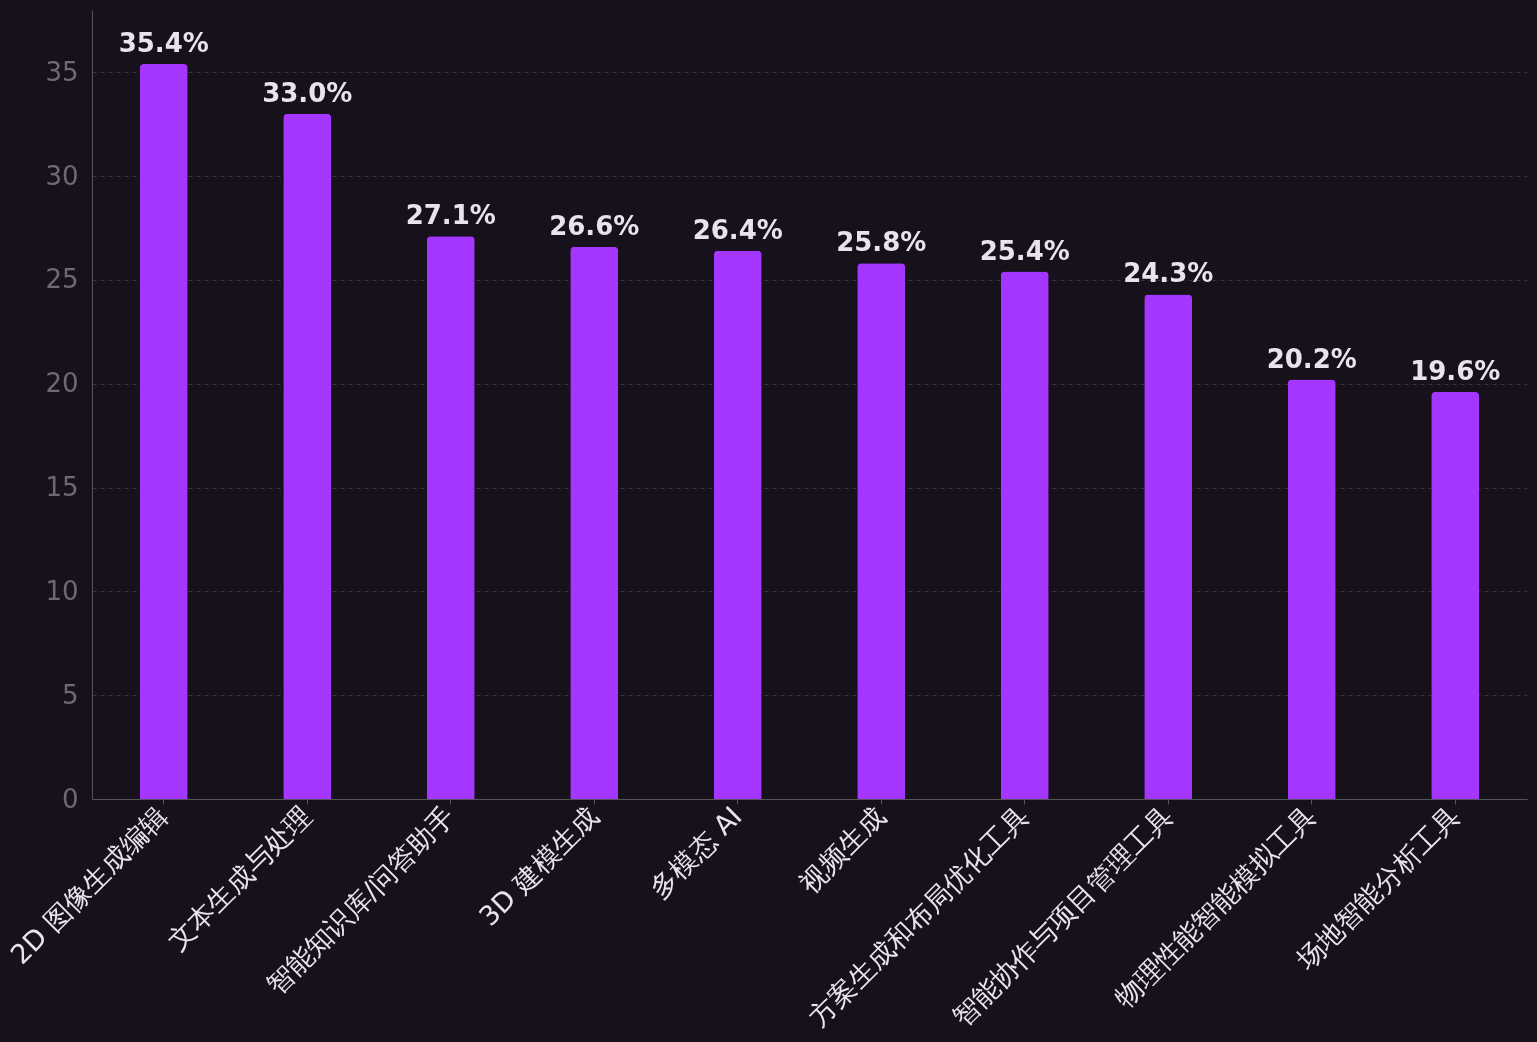  Describe the element at coordinates (70, 798) in the screenshot. I see `y-tick-label: 0` at that location.